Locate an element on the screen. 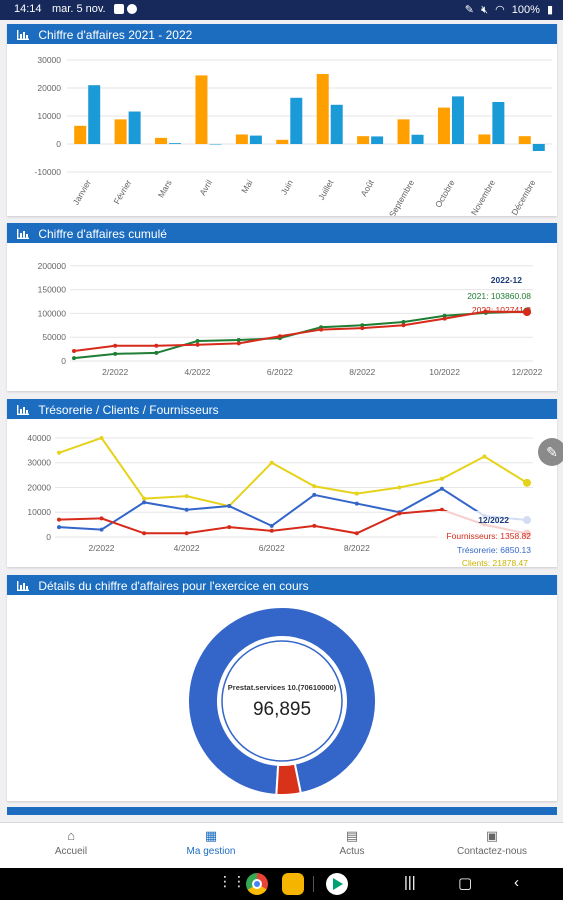 The image size is (563, 900). home-button-icon: ▢ is located at coordinates (465, 883).